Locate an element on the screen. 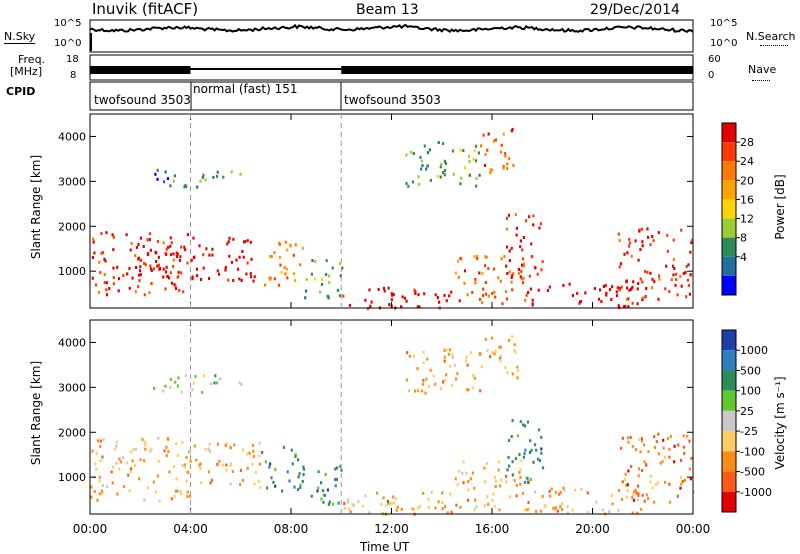 This screenshot has width=800, height=554. y-tick-label: 4000 is located at coordinates (72, 342).